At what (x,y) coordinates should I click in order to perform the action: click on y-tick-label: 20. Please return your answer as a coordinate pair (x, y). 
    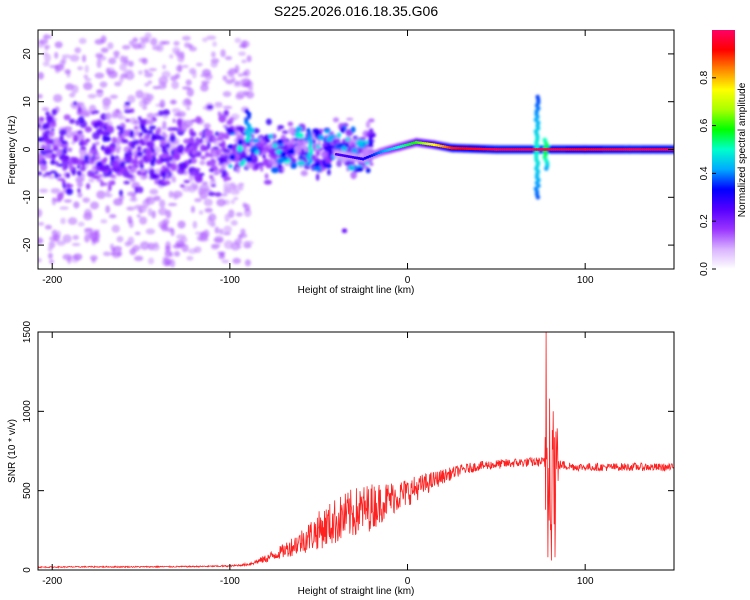
    Looking at the image, I should click on (27, 54).